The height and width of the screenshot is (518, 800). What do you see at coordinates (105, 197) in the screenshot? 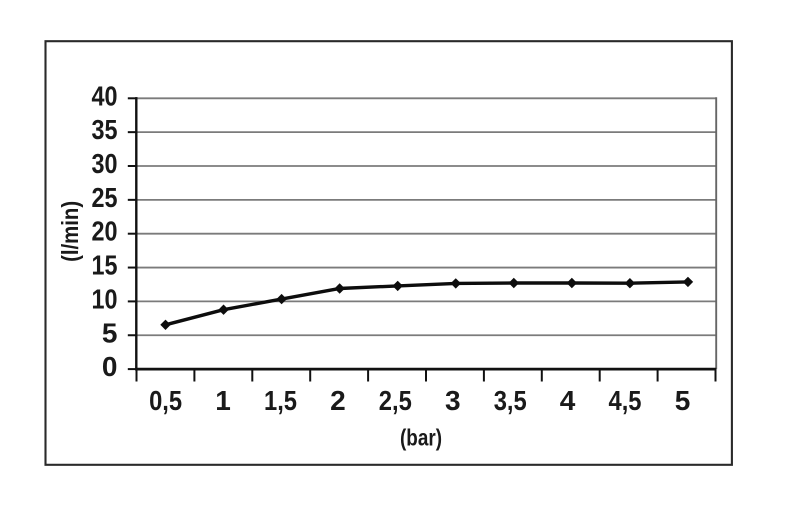
I see `svg-text: 25` at bounding box center [105, 197].